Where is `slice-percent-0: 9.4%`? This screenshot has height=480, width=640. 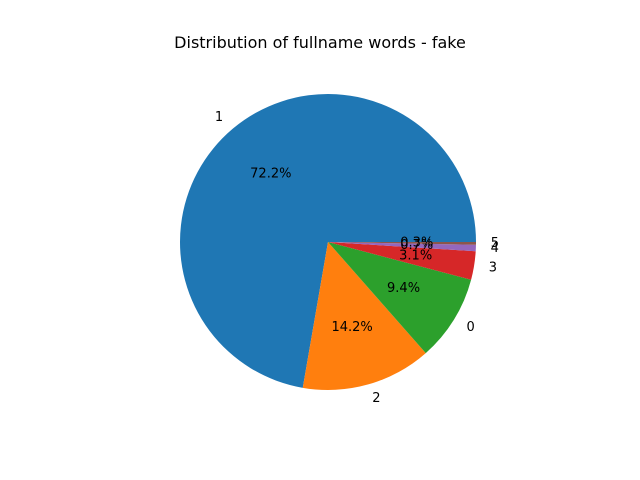 slice-percent-0: 9.4% is located at coordinates (403, 288).